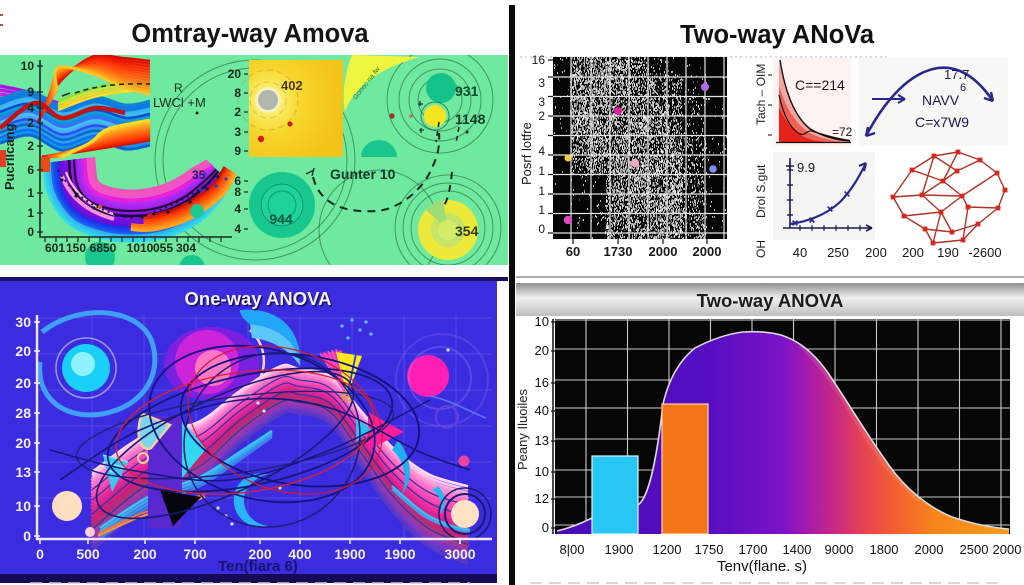 Image resolution: width=1024 pixels, height=585 pixels. I want to click on svg-text: 700, so click(195, 554).